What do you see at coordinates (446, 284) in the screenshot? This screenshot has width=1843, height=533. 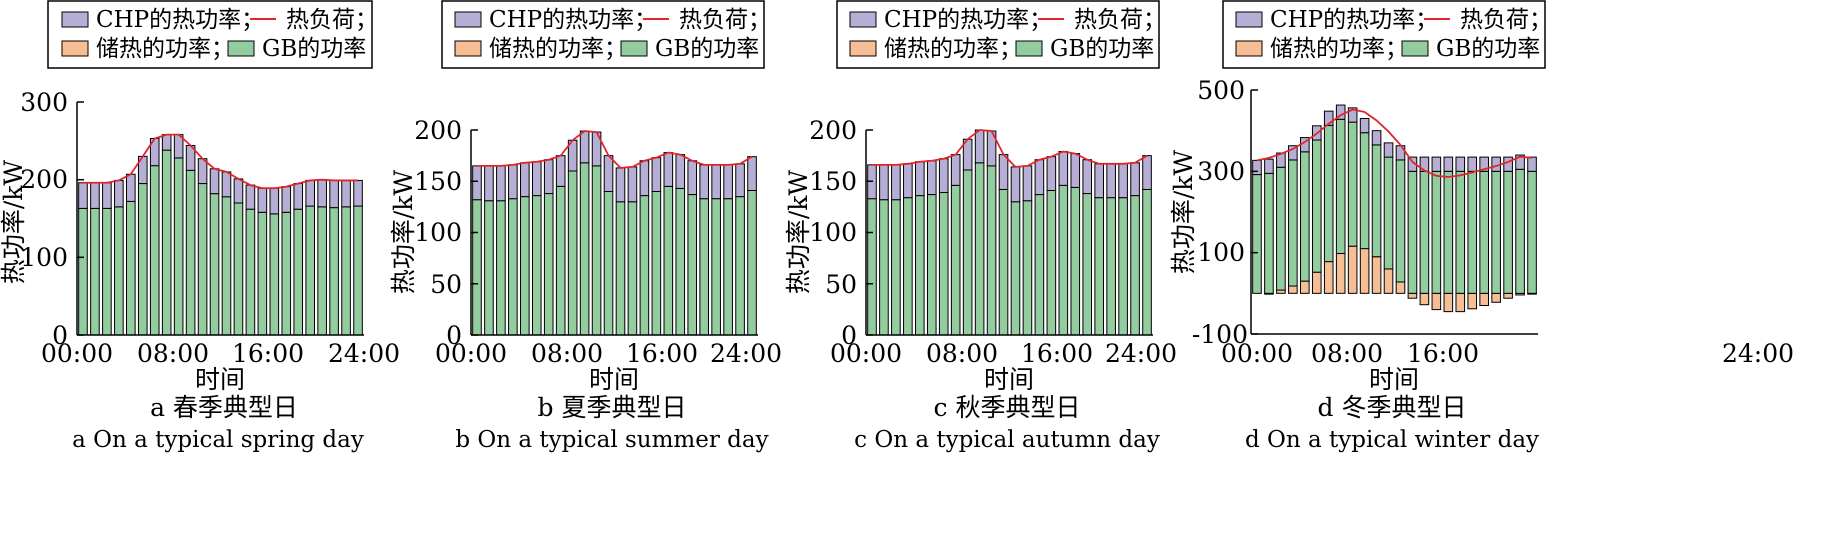 I see `y-tick-label: 50` at bounding box center [446, 284].